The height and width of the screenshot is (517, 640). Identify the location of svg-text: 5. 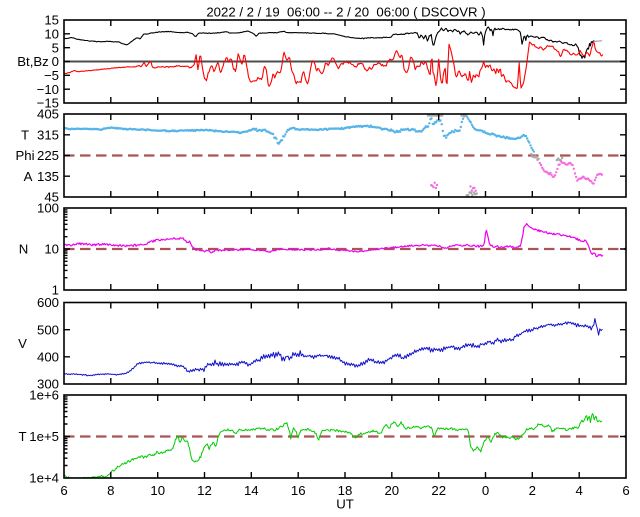
(55, 47).